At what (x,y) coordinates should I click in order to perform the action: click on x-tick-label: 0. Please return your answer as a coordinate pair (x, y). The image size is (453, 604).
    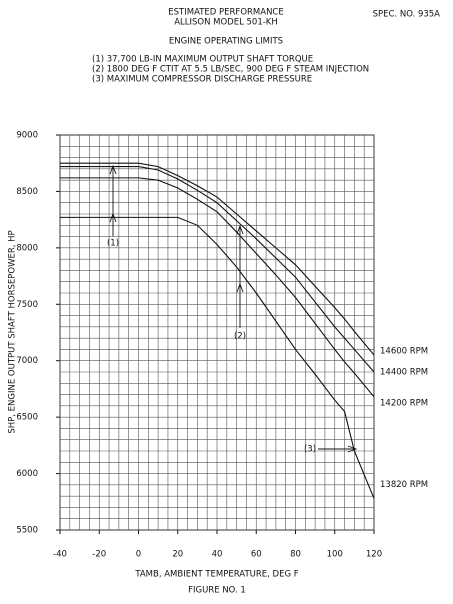
    Looking at the image, I should click on (138, 555).